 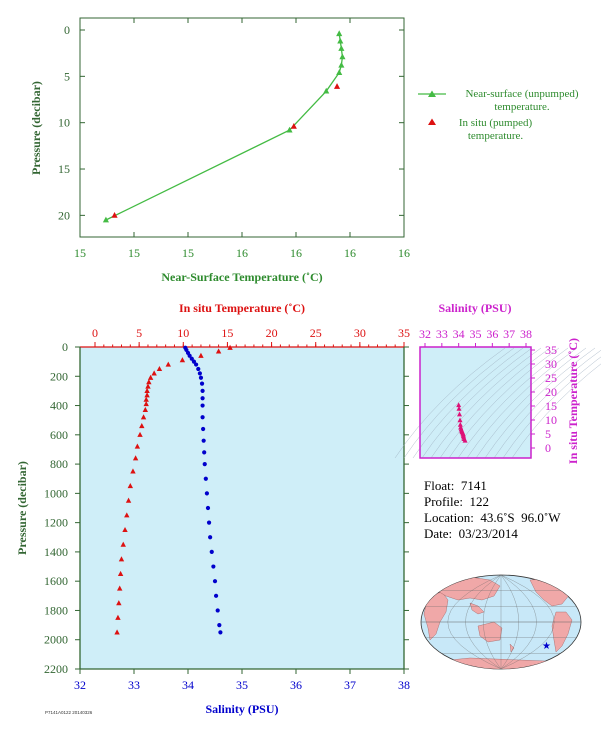 I want to click on ts-y-tick-label: 5, so click(x=548, y=434).